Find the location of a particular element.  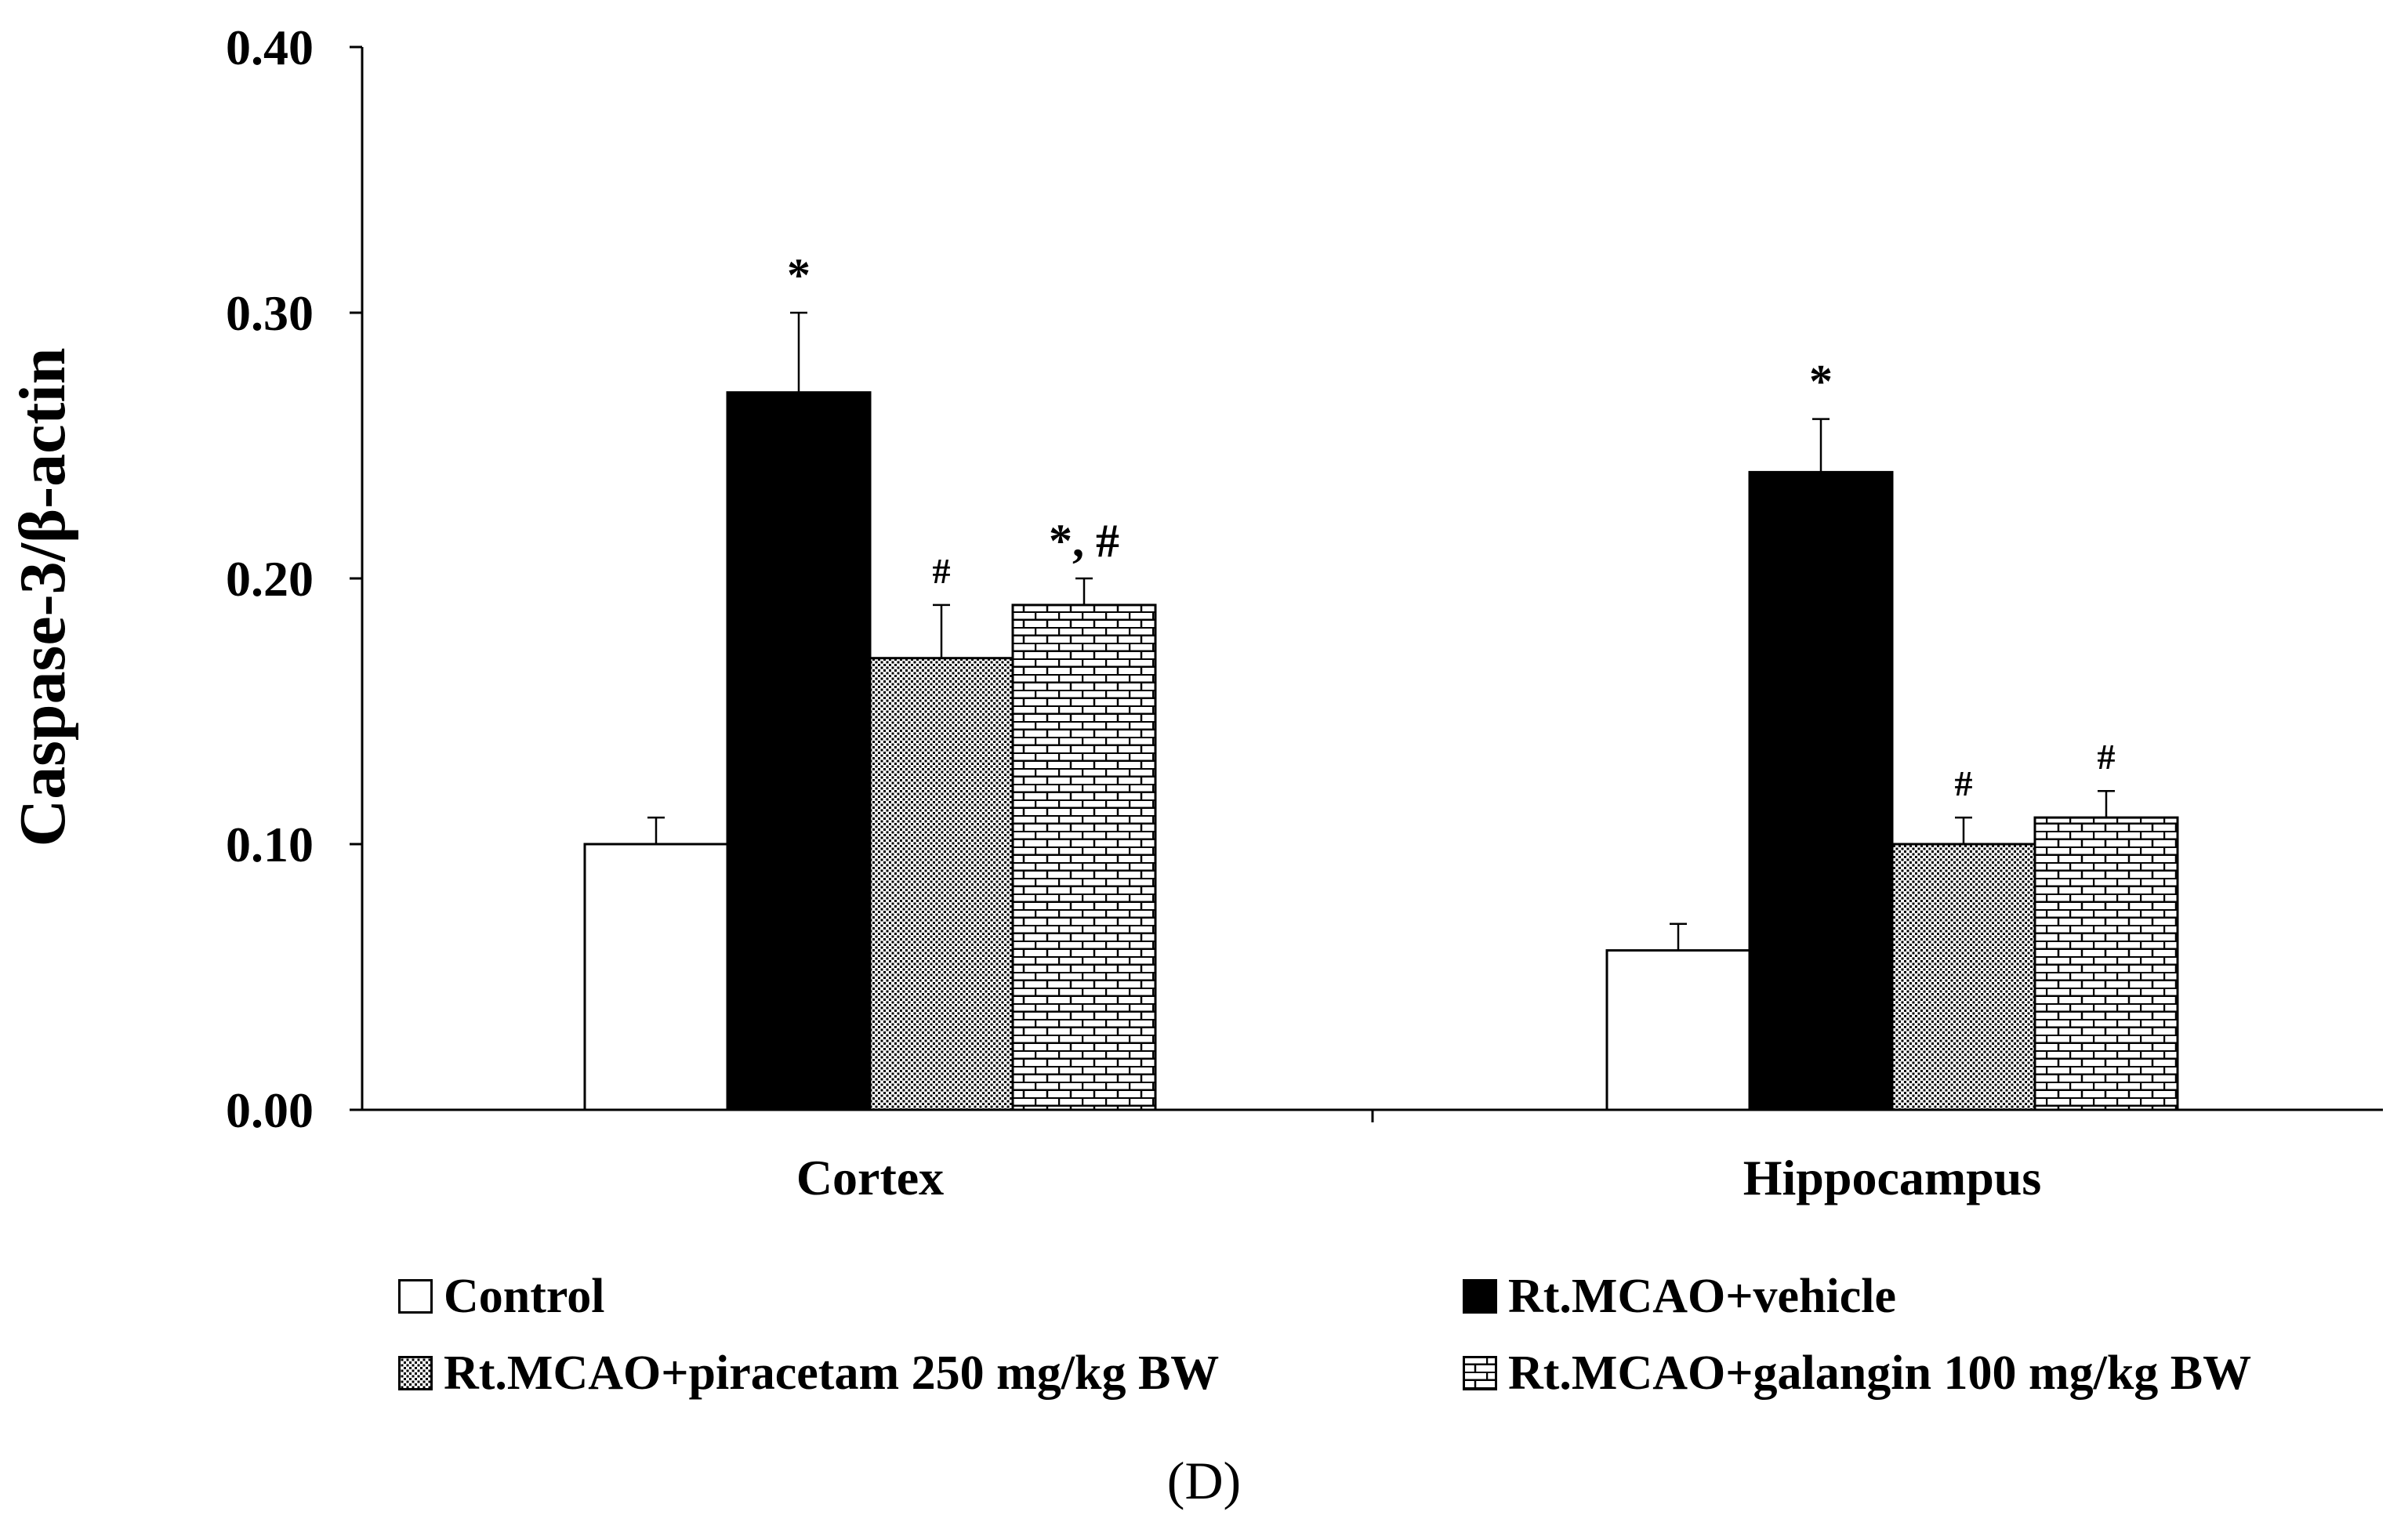

significance-label: *, # is located at coordinates (1084, 541).